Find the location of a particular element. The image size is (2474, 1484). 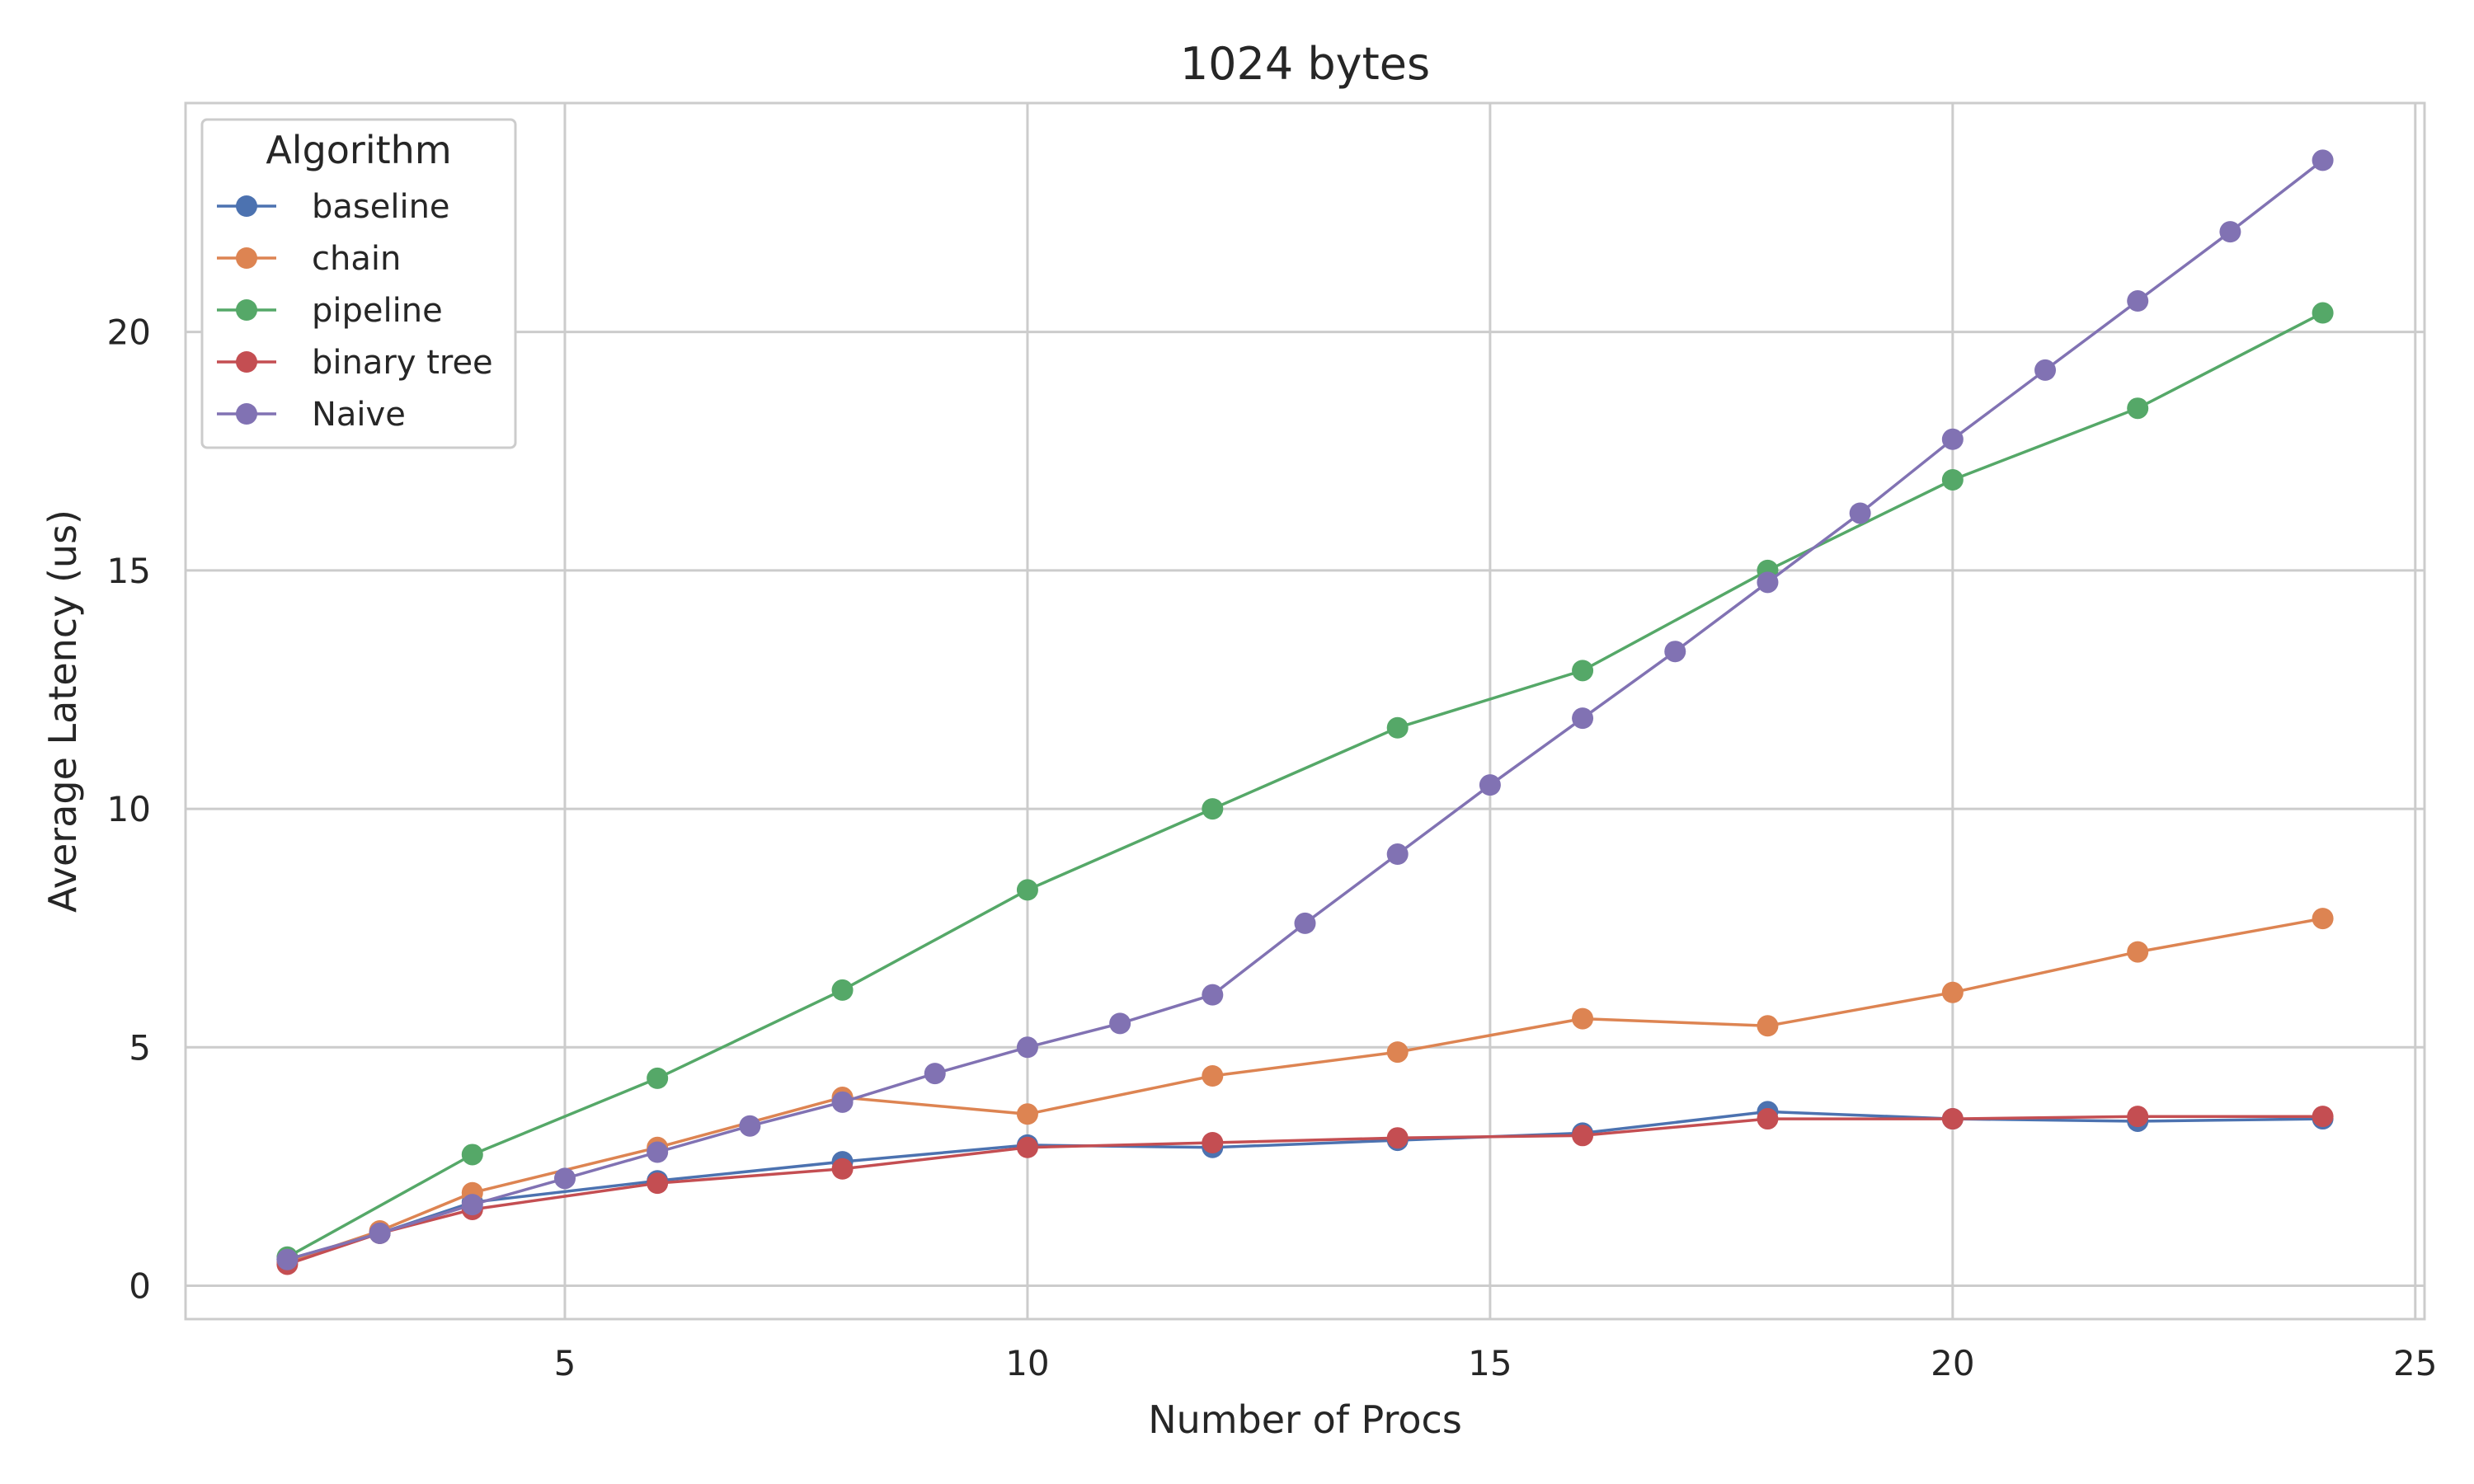

y-axis-ticks: 0 5 10 15 20 is located at coordinates (129, 809).